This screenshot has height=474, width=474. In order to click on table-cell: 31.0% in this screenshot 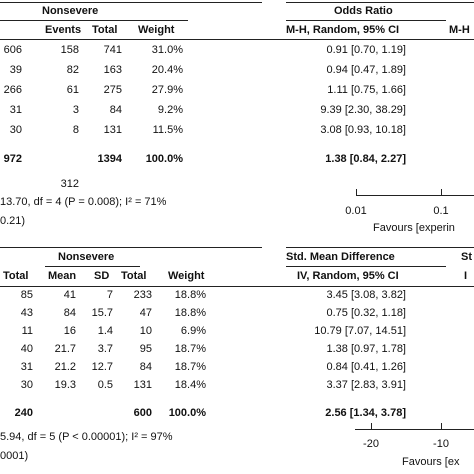, I will do `click(167, 50)`.